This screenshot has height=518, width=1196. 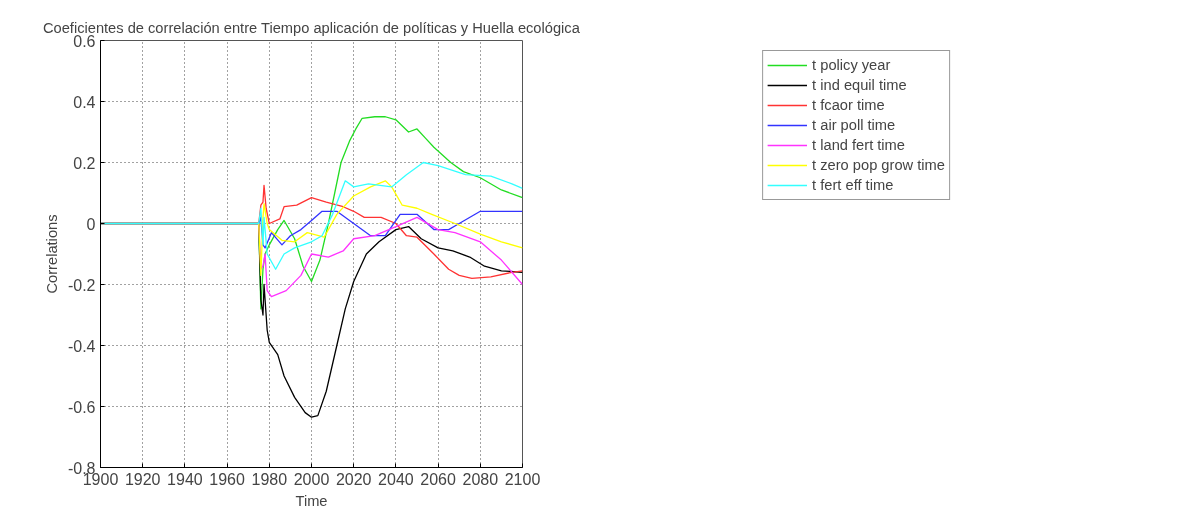 What do you see at coordinates (854, 125) in the screenshot?
I see `legend-label: t air poll time` at bounding box center [854, 125].